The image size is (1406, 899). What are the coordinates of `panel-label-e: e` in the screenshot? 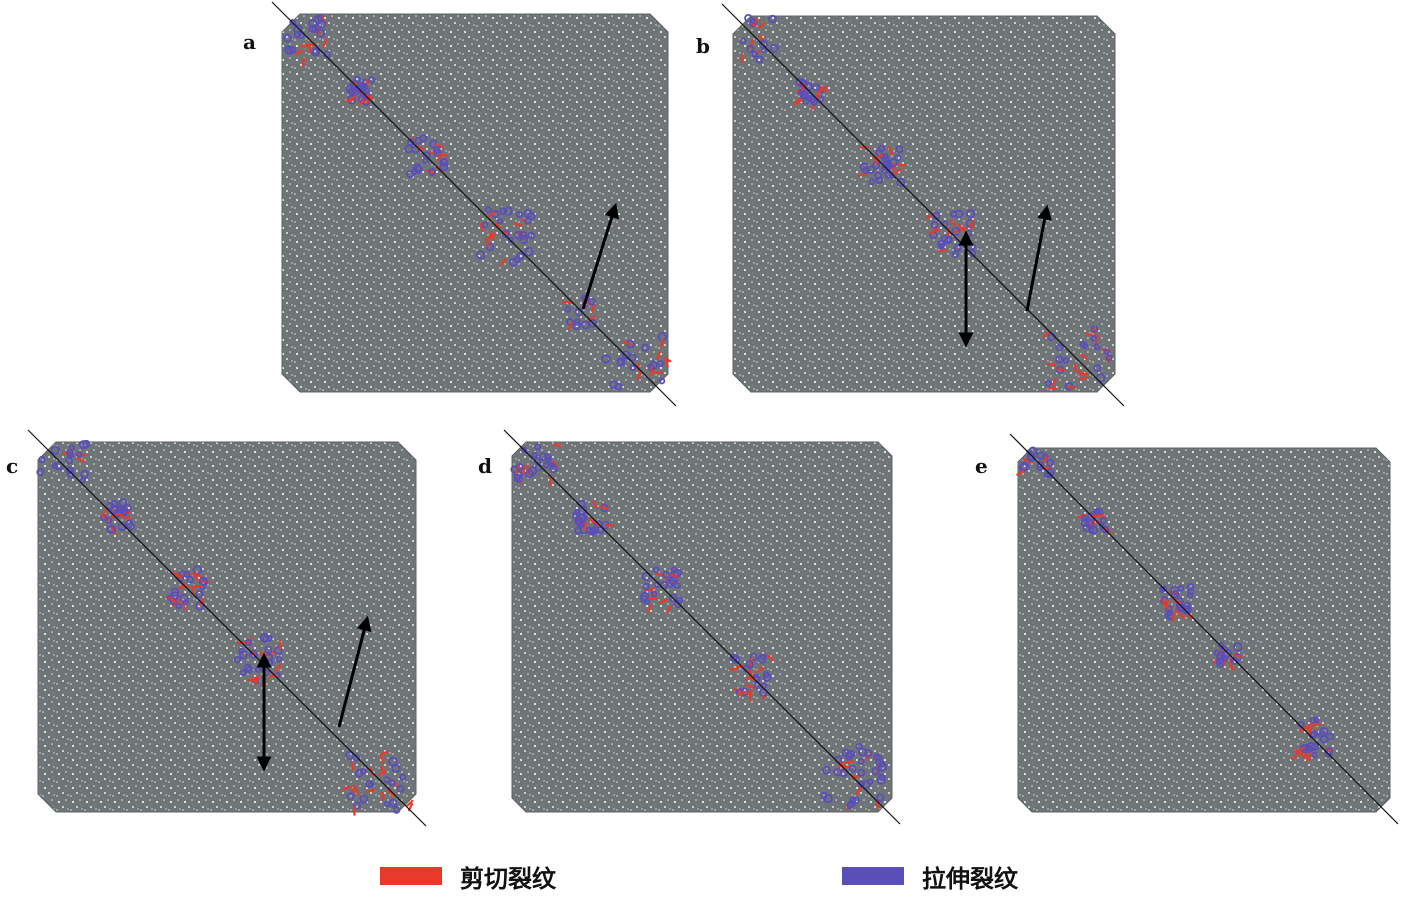 It's located at (981, 466).